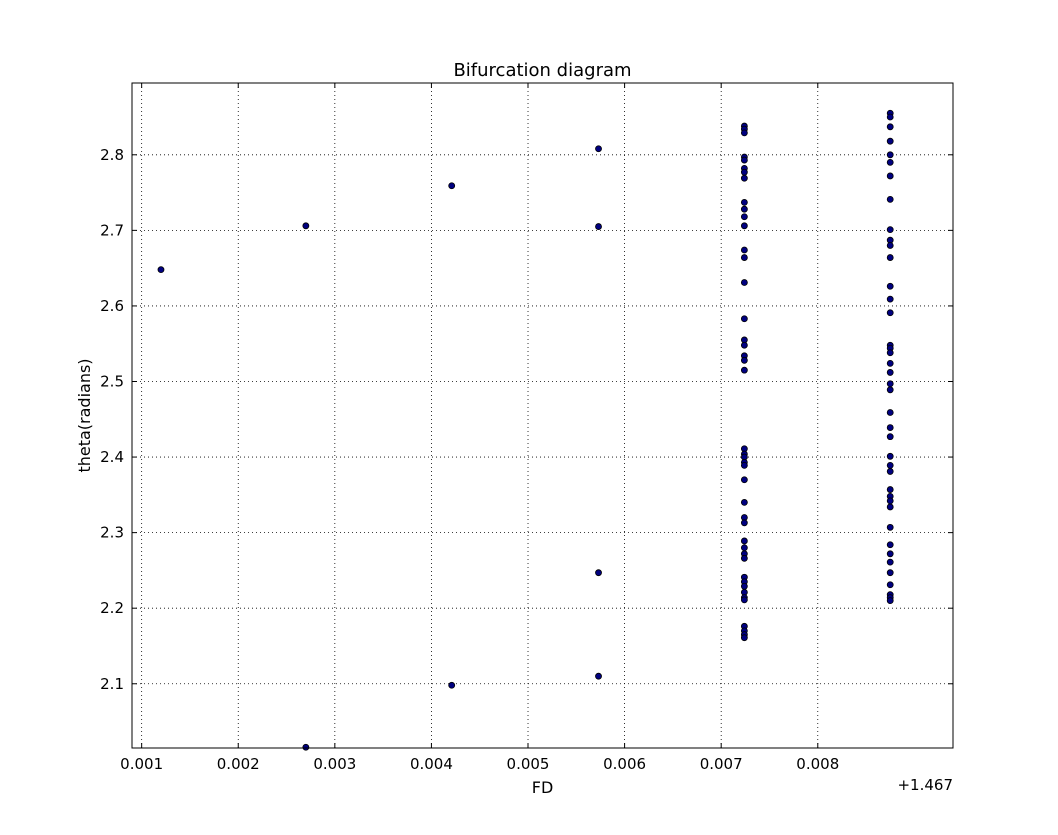 The width and height of the screenshot is (1058, 835). I want to click on y-tick-label: 2.4, so click(112, 457).